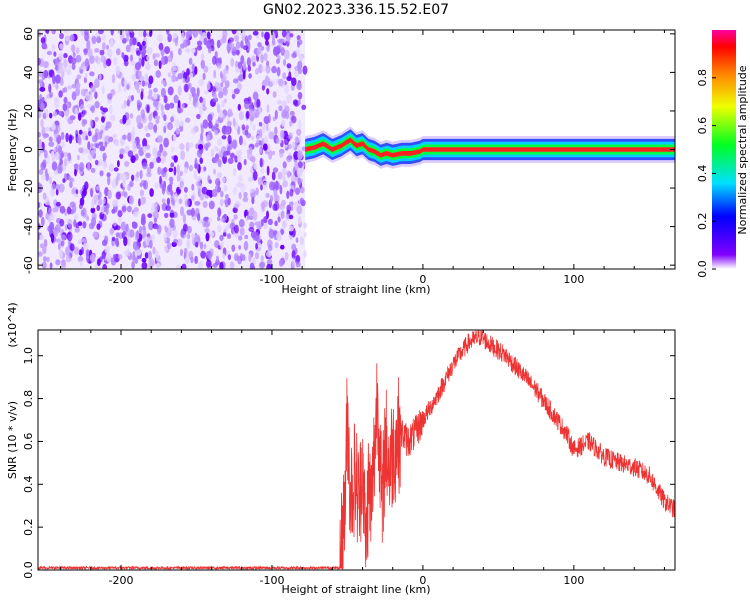 The image size is (750, 600). Describe the element at coordinates (28, 227) in the screenshot. I see `y-tick-label: -40` at that location.